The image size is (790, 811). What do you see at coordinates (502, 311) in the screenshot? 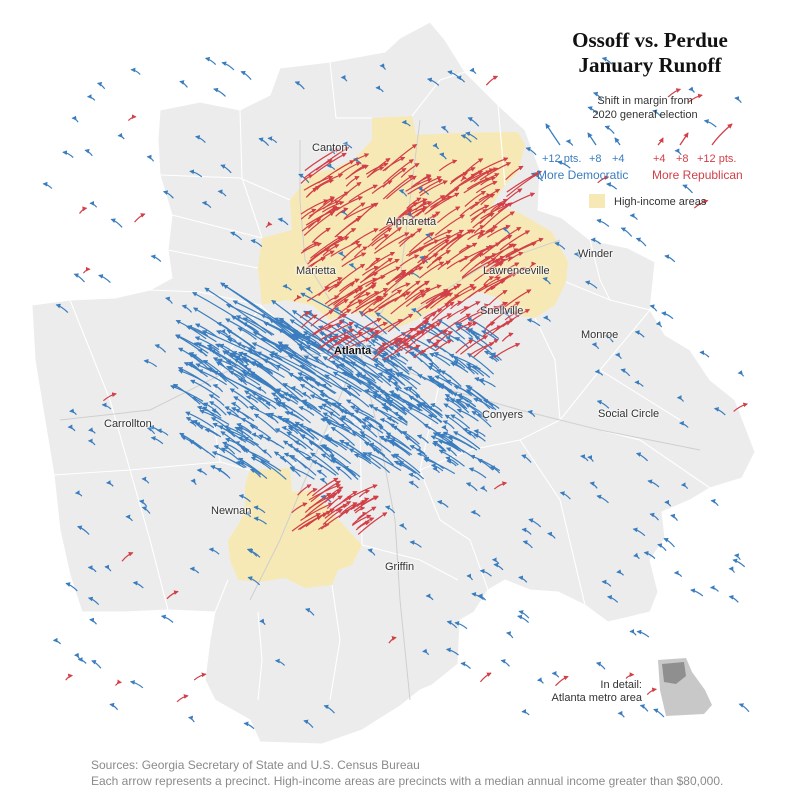
I see `city-label-snellville: Snellville` at bounding box center [502, 311].